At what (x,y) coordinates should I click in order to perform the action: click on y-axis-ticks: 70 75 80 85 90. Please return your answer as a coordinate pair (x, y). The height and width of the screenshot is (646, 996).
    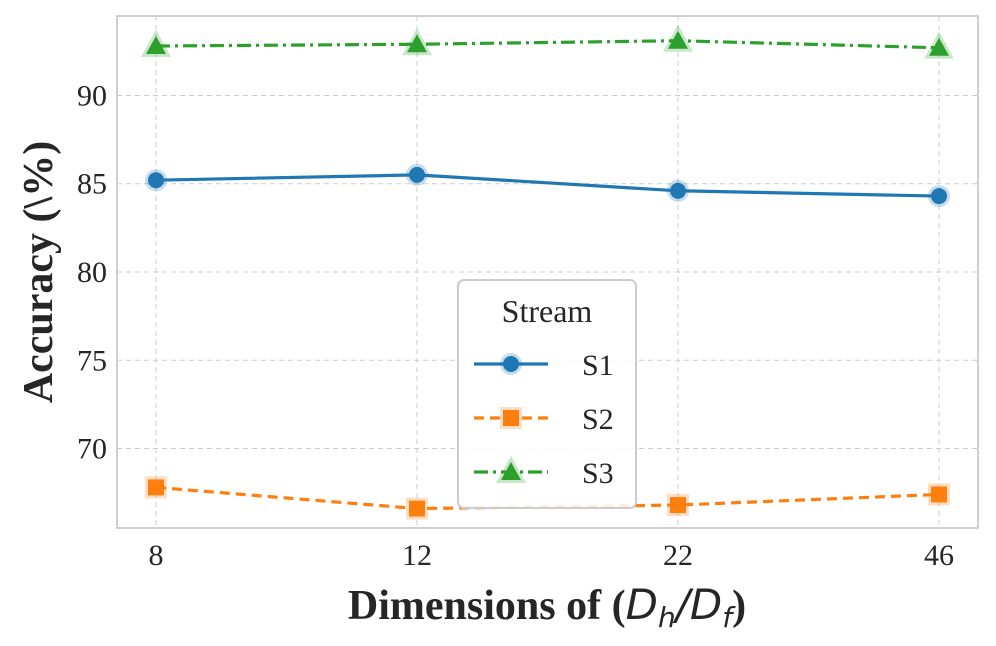
    Looking at the image, I should click on (92, 272).